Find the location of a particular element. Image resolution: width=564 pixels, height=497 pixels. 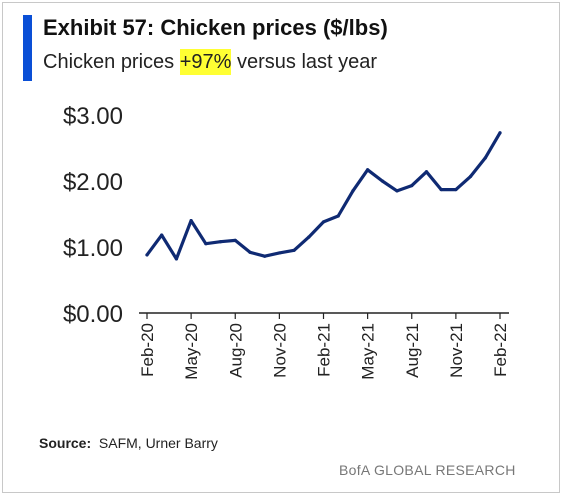

y-tick-label: $2.00 is located at coordinates (93, 182).